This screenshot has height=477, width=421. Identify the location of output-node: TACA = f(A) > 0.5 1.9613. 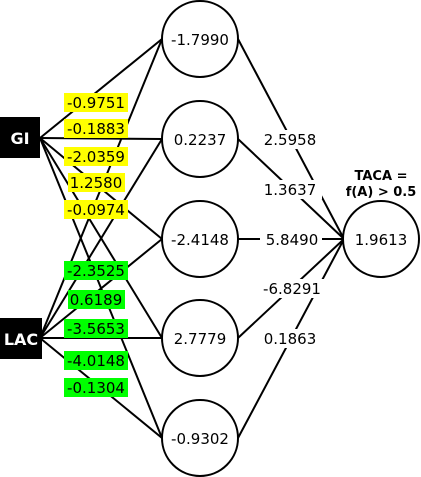
(381, 223).